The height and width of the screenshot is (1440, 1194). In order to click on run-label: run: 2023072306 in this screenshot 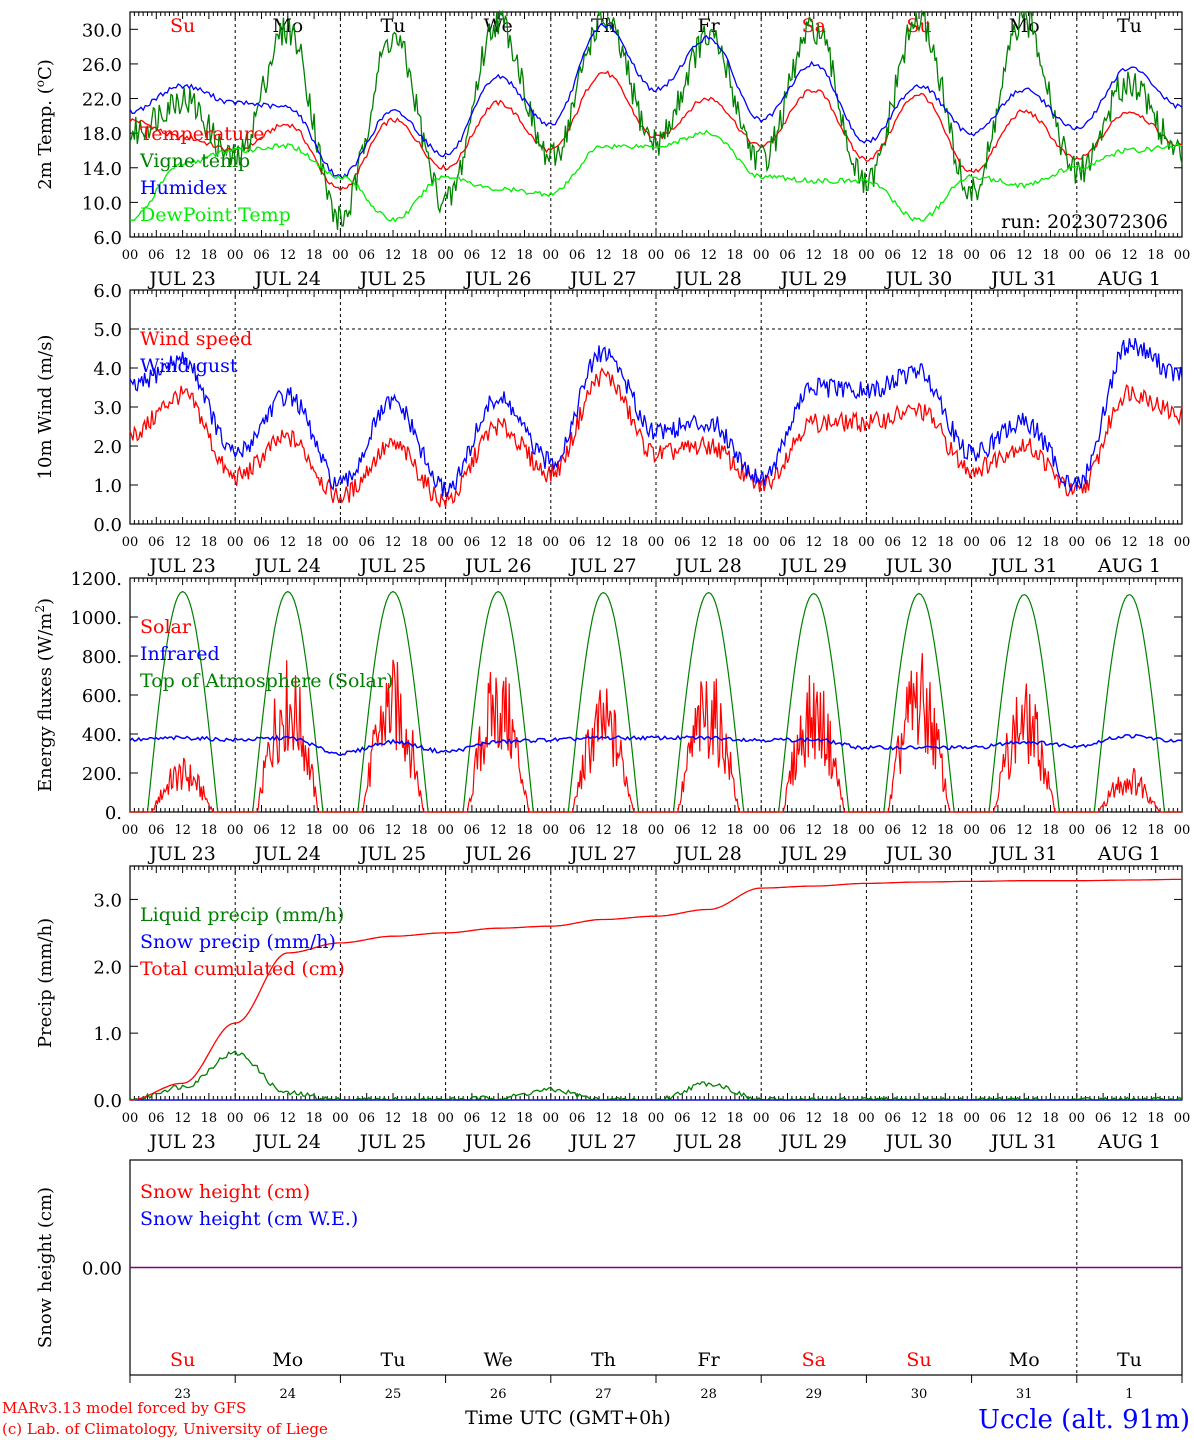, I will do `click(1084, 222)`.